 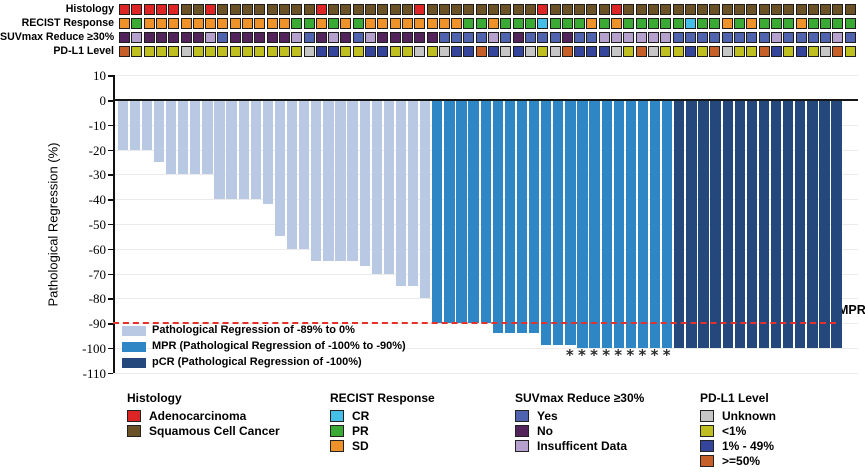 I want to click on bottom-legend-label: Insufficent Data, so click(x=582, y=446).